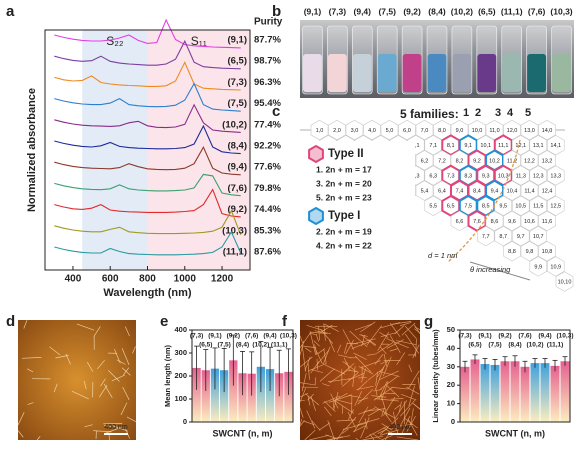 This screenshot has height=450, width=577. What do you see at coordinates (233, 336) in the screenshot?
I see `category-label: (9,2)` at bounding box center [233, 336].